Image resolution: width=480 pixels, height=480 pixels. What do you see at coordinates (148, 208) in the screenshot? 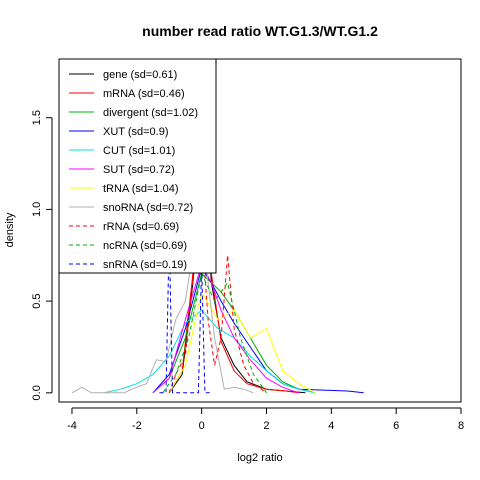
I see `legend-label: snoRNA (sd=0.72)` at bounding box center [148, 208].